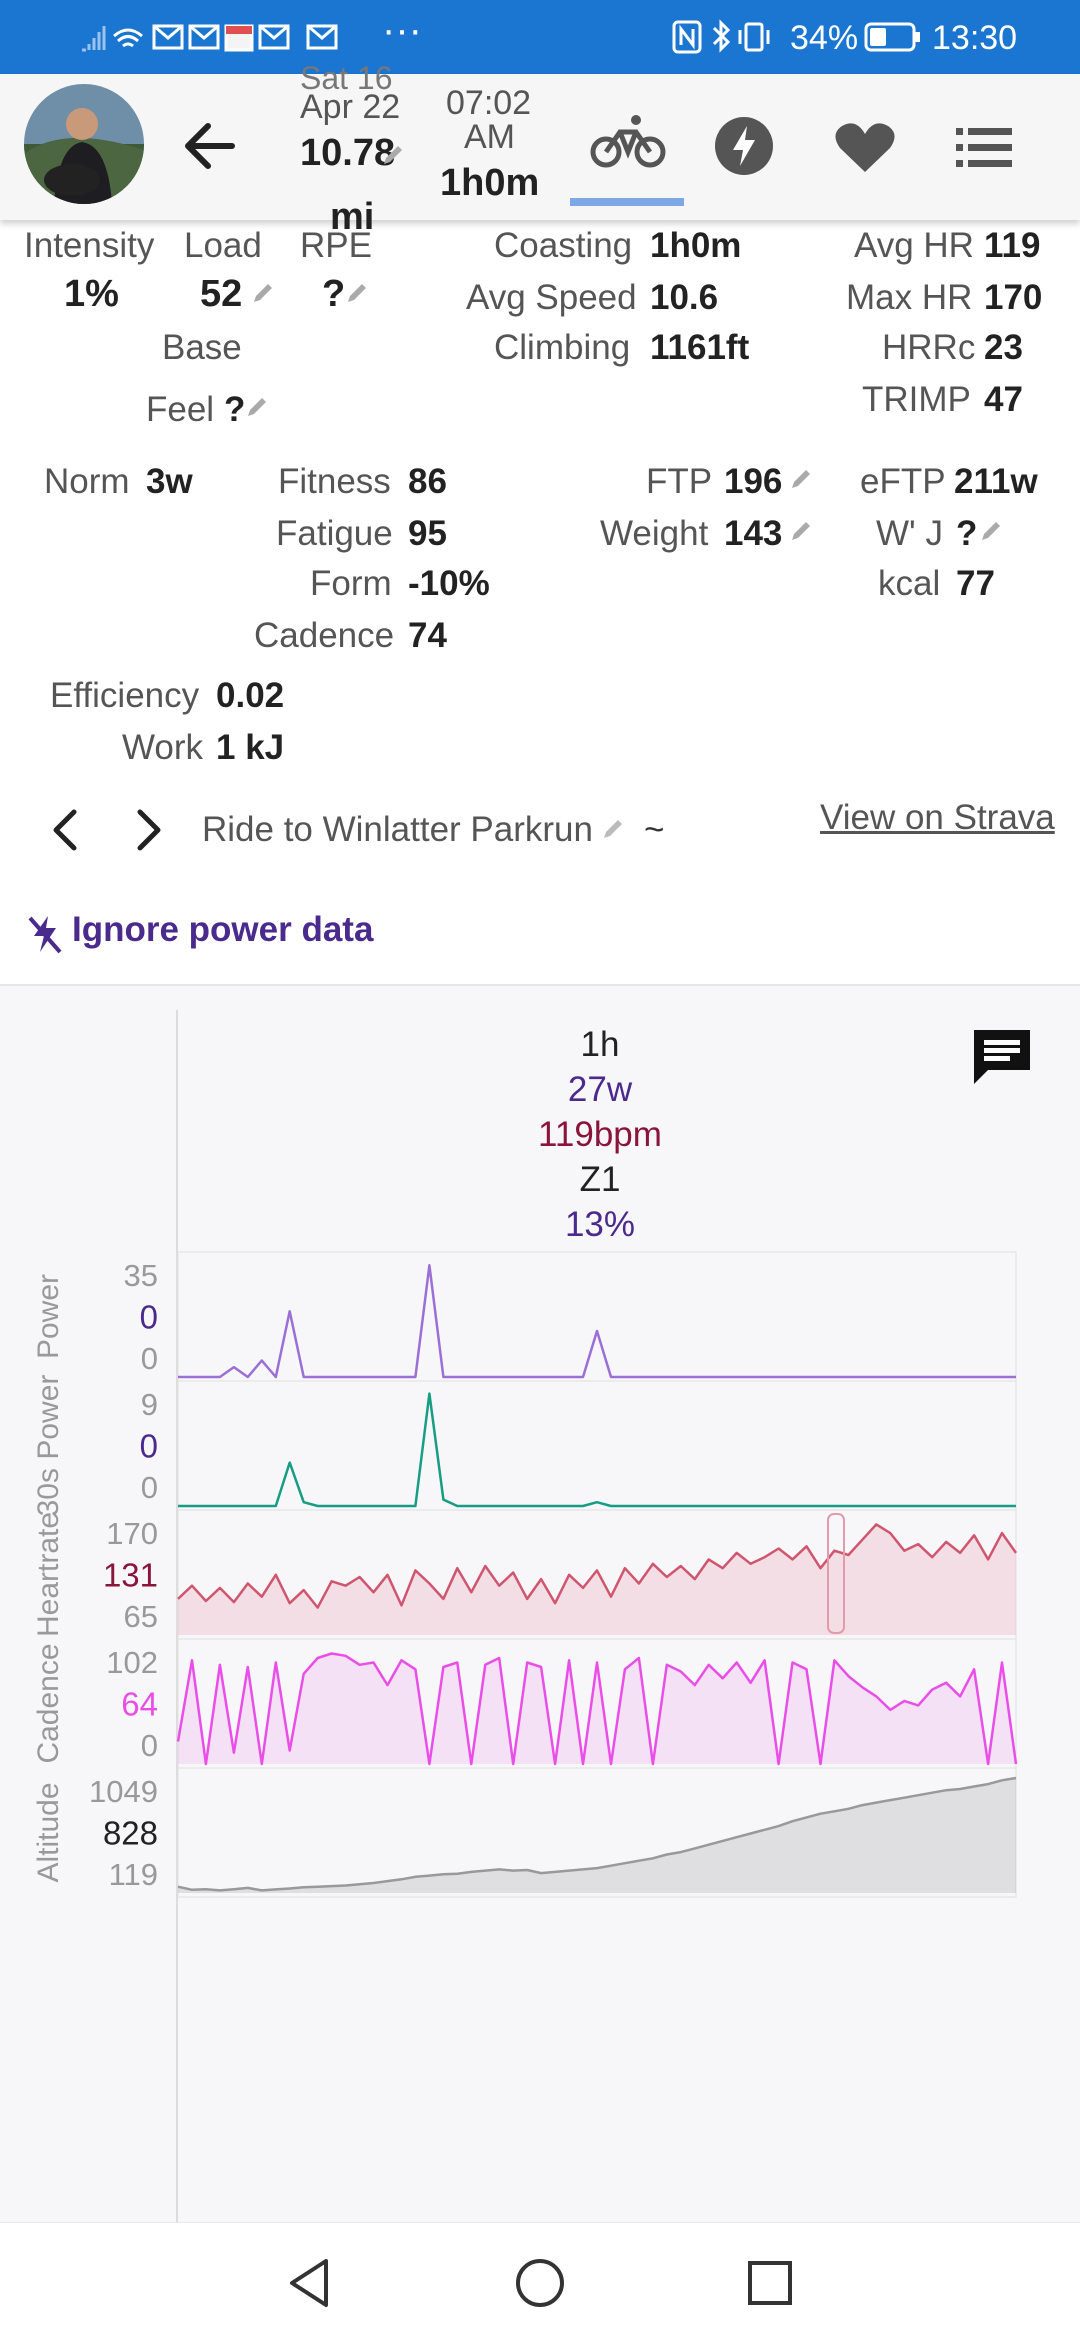 This screenshot has width=1080, height=2341. I want to click on fatigue-value: 95, so click(427, 533).